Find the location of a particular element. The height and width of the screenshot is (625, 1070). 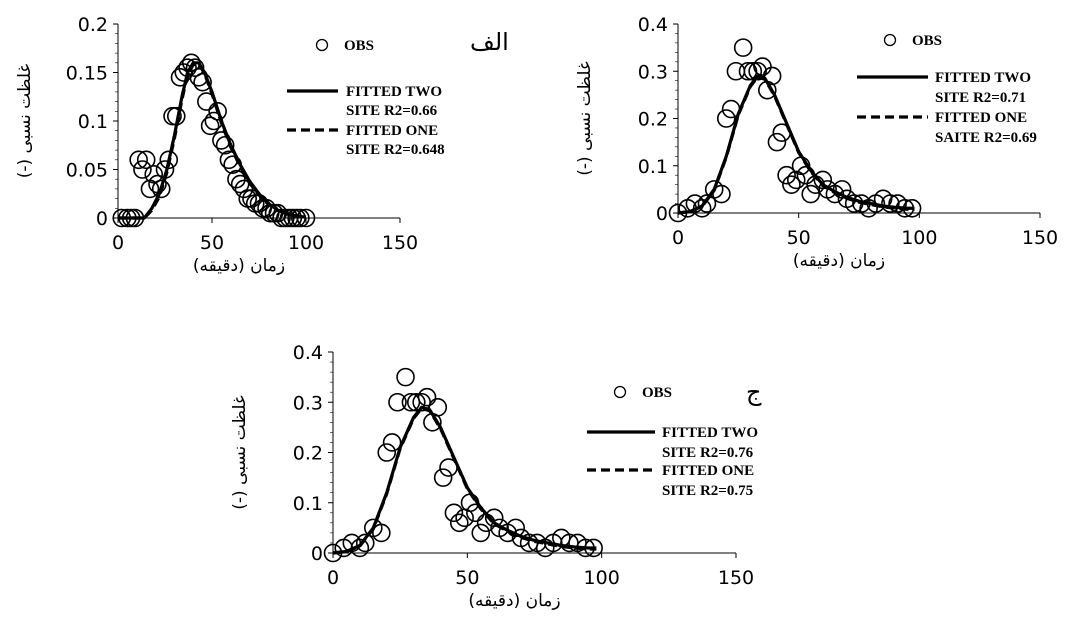

y-tick-label: 0.05 is located at coordinates (87, 171).